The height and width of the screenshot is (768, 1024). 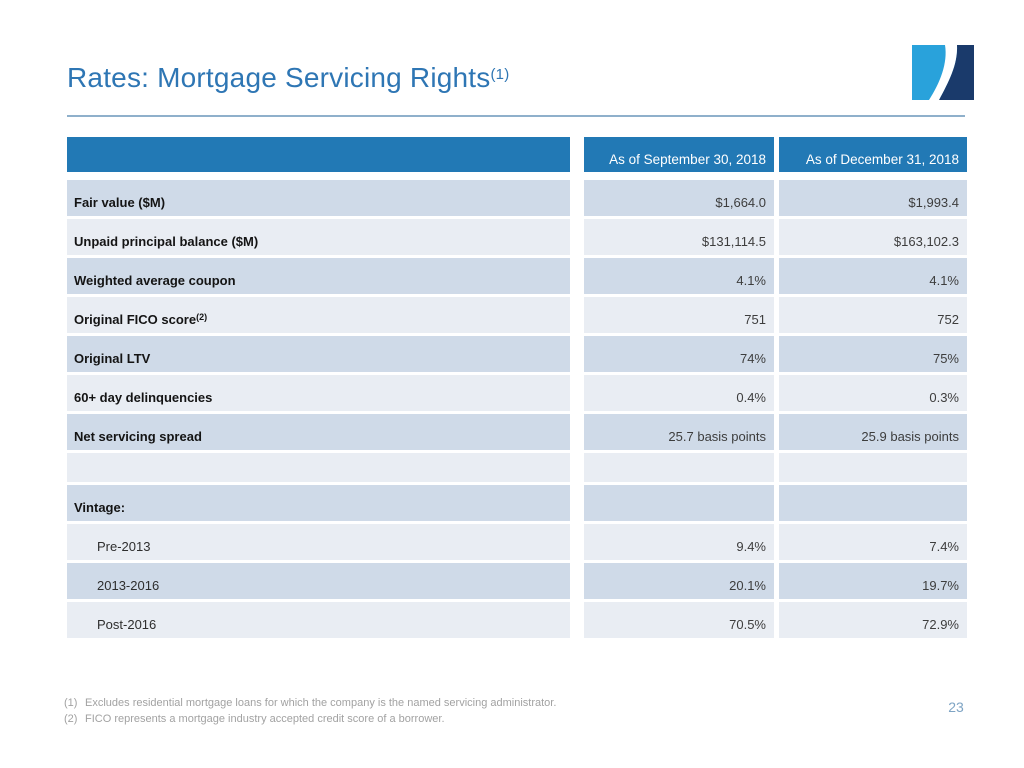 I want to click on value-sep-2018: 4.1%, so click(x=679, y=276).